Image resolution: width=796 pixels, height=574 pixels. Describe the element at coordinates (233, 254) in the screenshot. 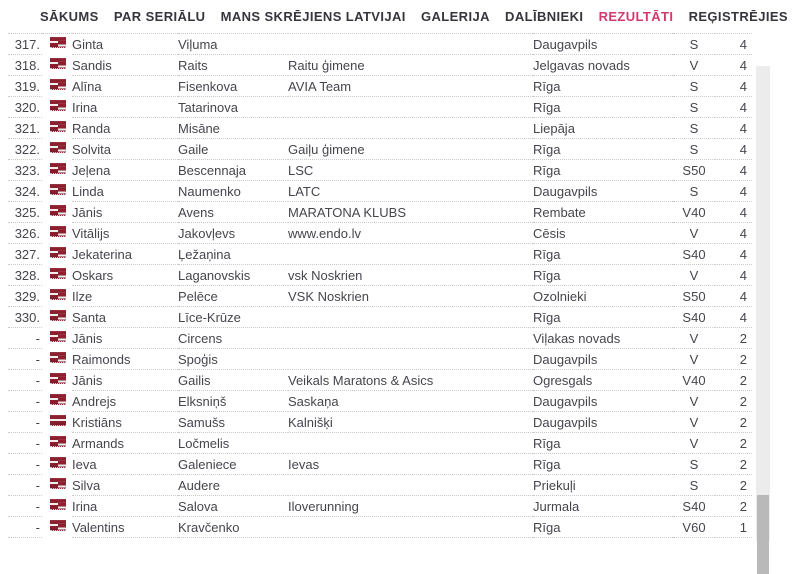

I see `last-name-cell: Ļežaņina` at that location.